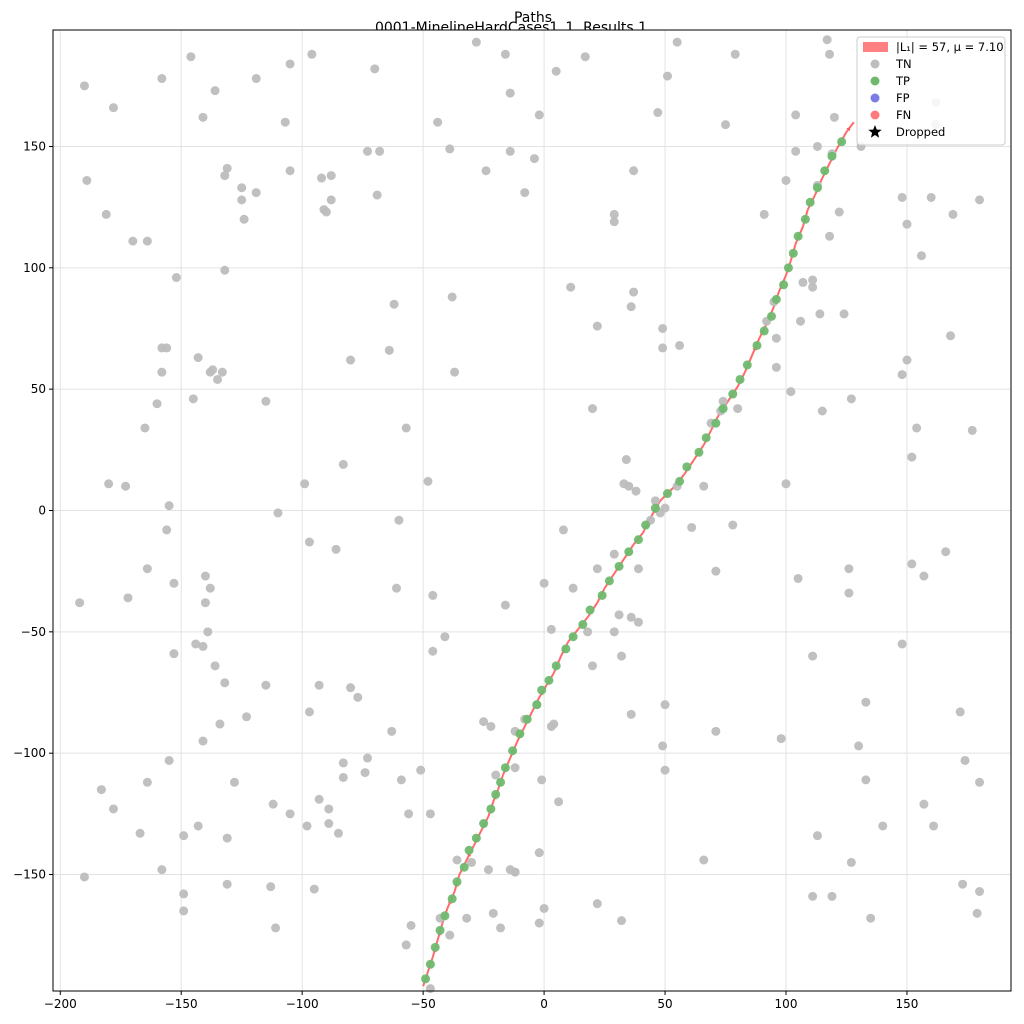 Image resolution: width=1024 pixels, height=1024 pixels. I want to click on legend-label: |L₁| = 57, μ = 7.10, so click(950, 47).